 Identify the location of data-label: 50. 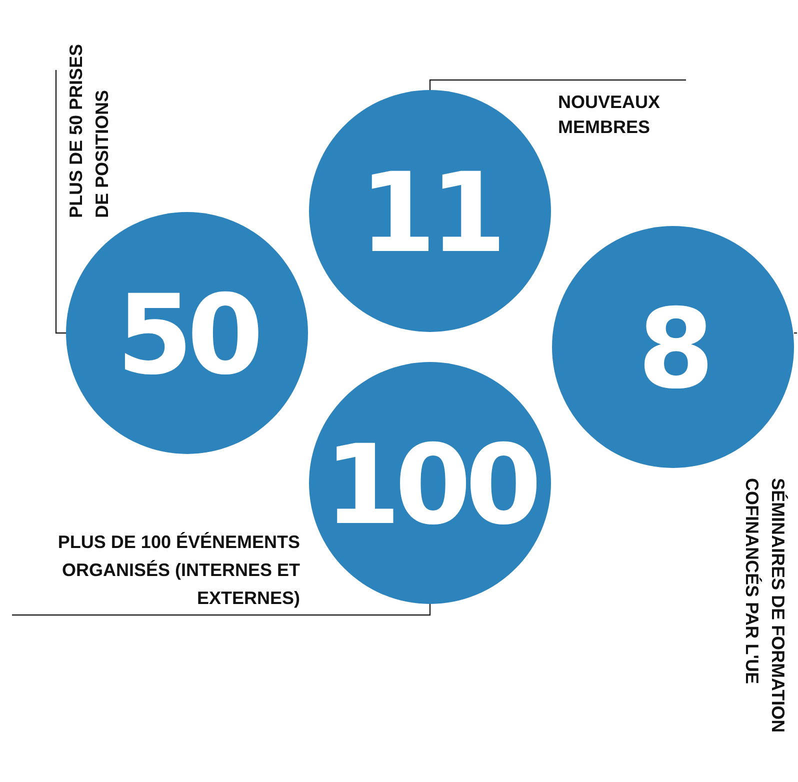
(187, 335).